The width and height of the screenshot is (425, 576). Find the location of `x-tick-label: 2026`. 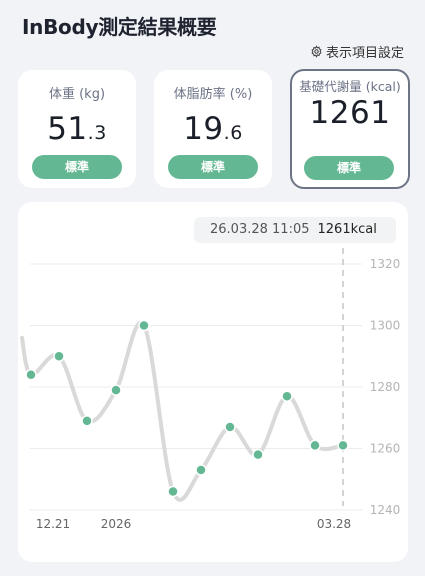

x-tick-label: 2026 is located at coordinates (116, 524).